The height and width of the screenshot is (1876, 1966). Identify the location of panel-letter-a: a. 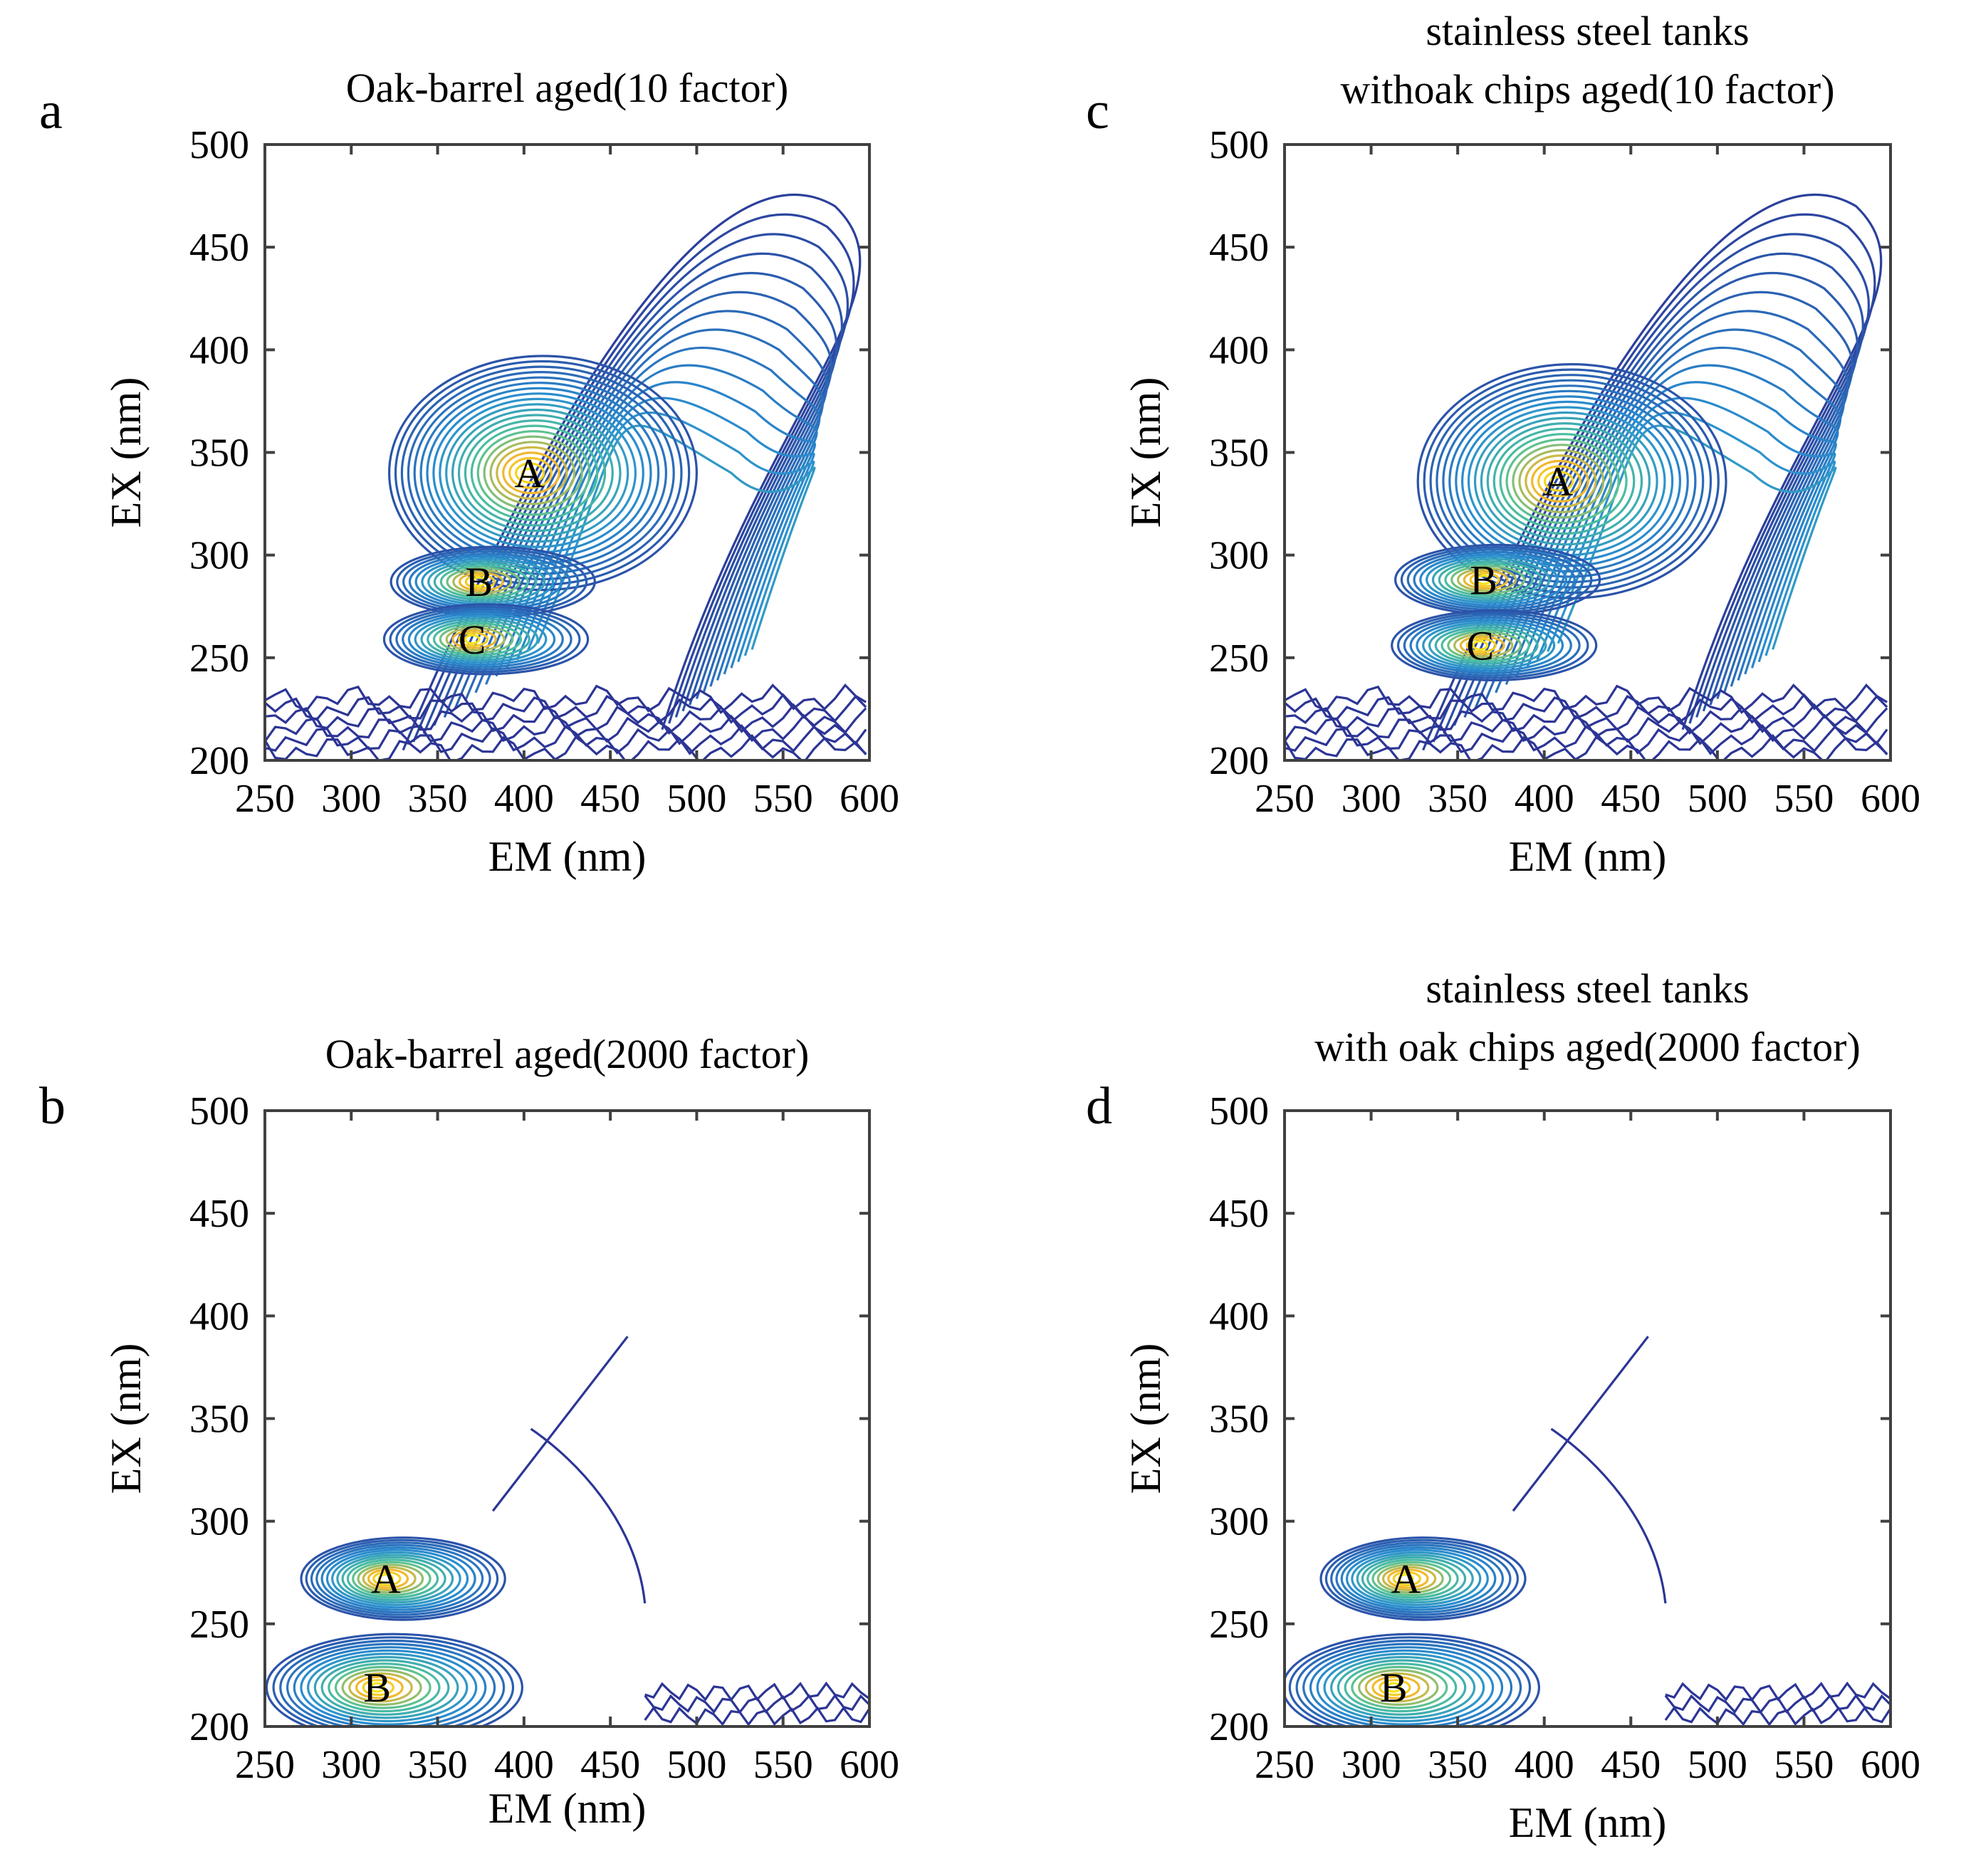
(51, 111).